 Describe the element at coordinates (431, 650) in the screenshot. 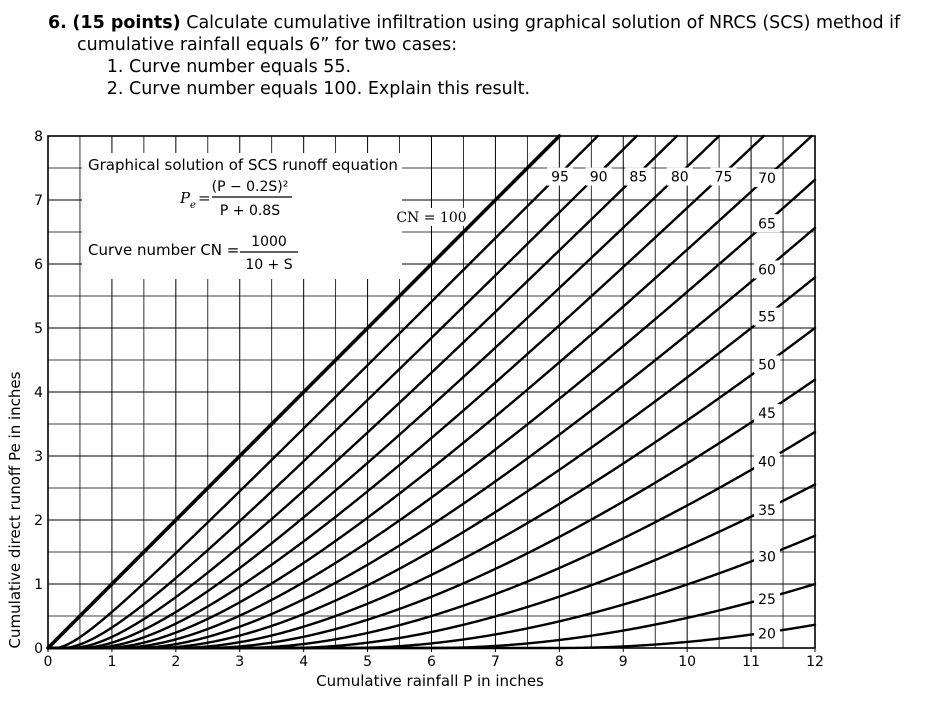

I see `chart-ticks` at that location.